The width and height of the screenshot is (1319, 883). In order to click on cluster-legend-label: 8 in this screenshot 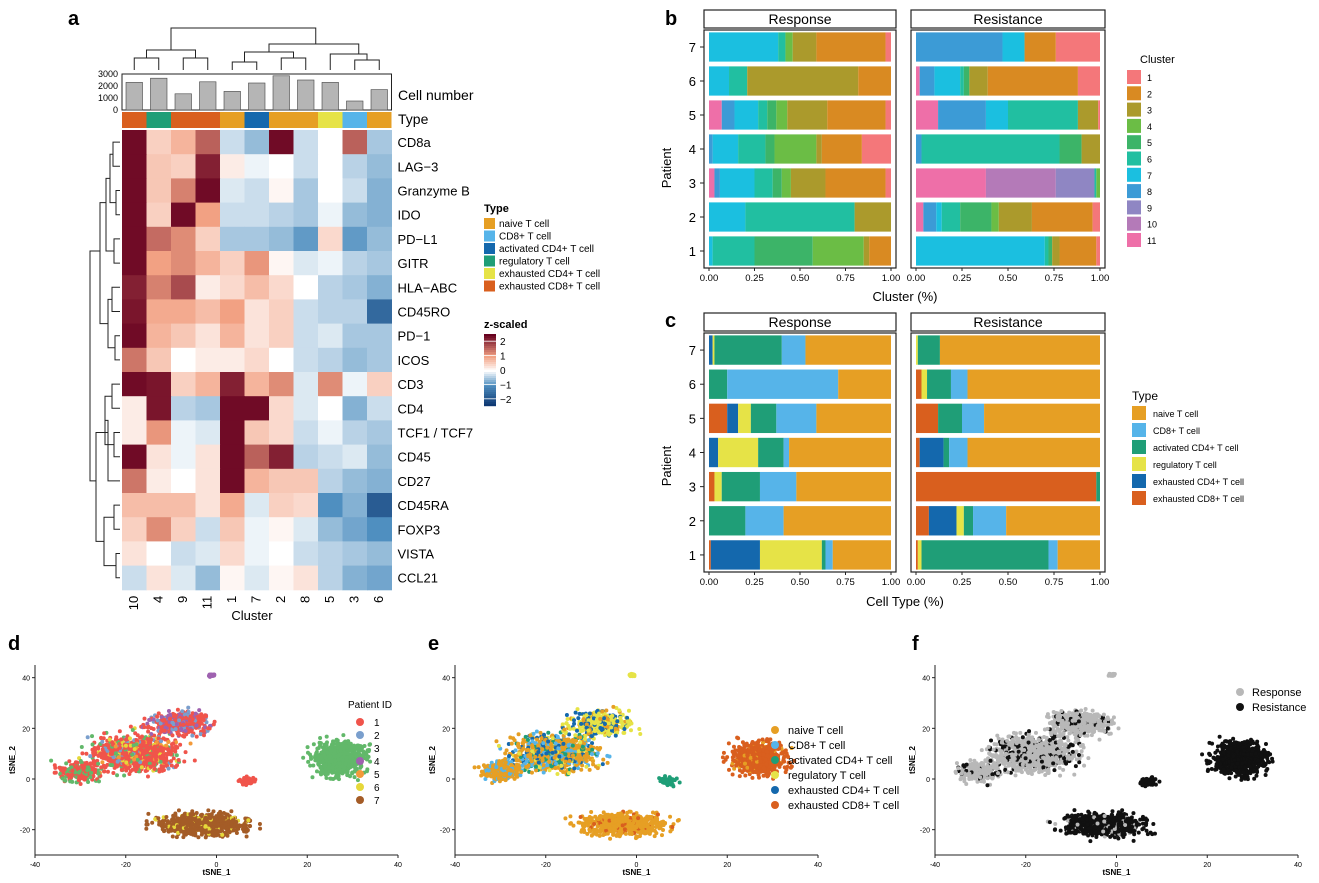, I will do `click(1149, 192)`.